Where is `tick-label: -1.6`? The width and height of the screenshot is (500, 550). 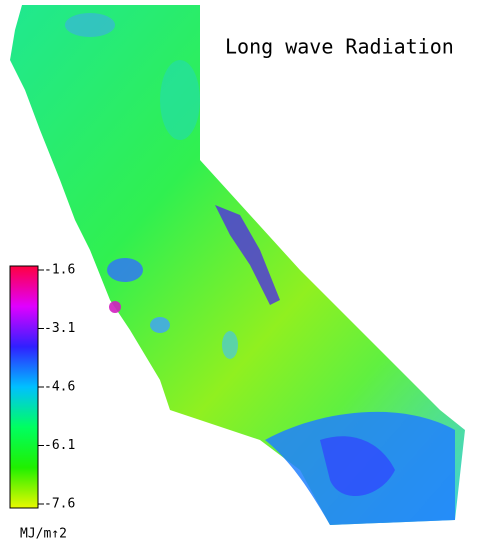 tick-label: -1.6 is located at coordinates (59, 270).